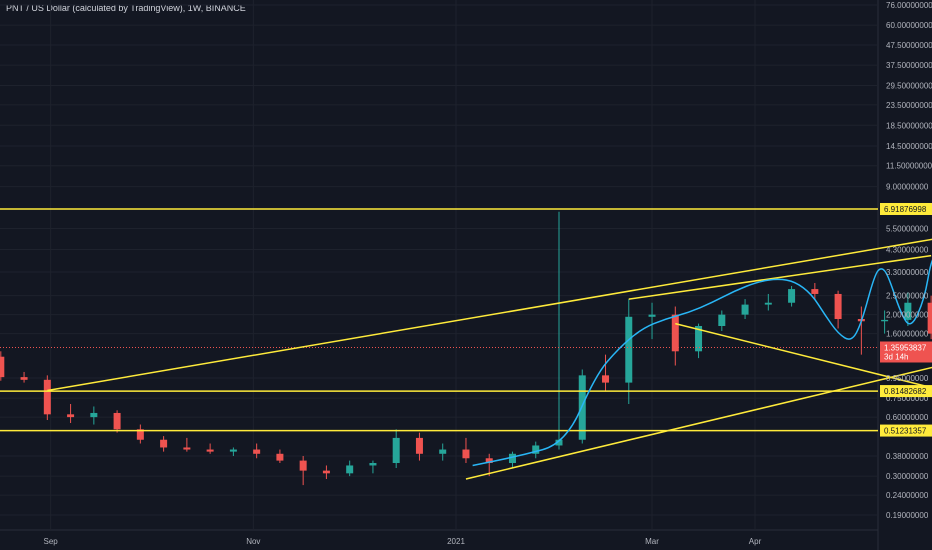 The height and width of the screenshot is (550, 932). I want to click on price-tick-label: 3.30000000, so click(907, 272).